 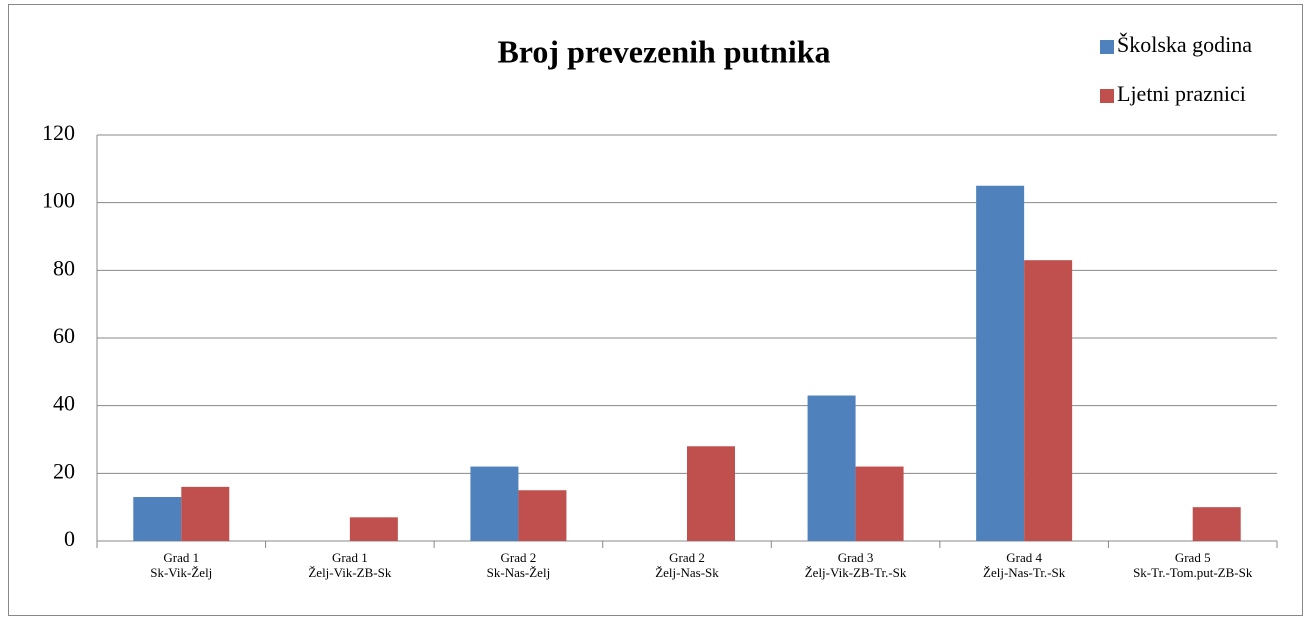 I want to click on x-tick-label: Želj-Nas-Tr.-Sk, so click(x=1024, y=572).